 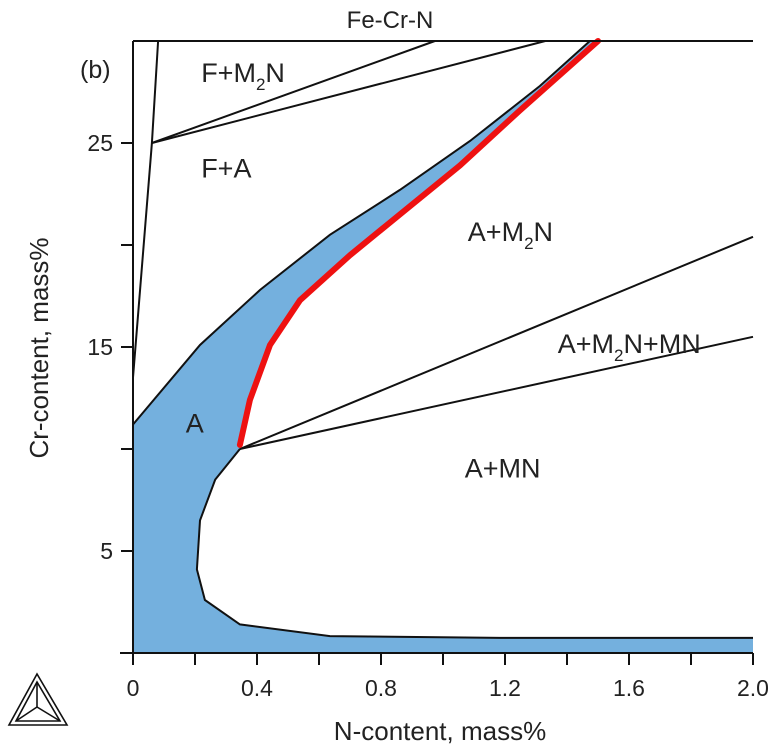 What do you see at coordinates (440, 731) in the screenshot?
I see `x-axis-label: N-content, mass%` at bounding box center [440, 731].